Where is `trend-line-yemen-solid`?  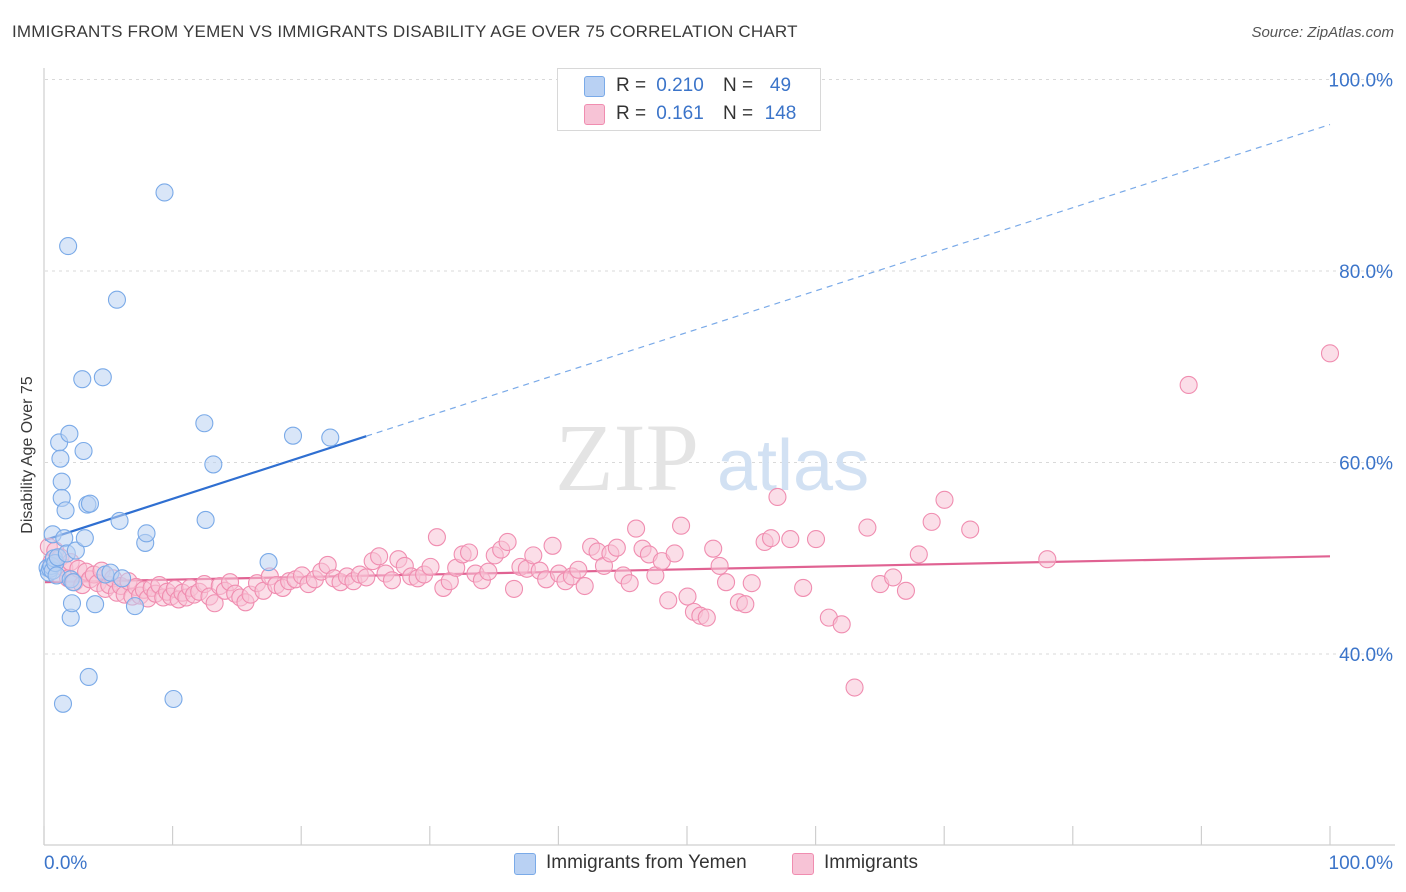
trend-line-yemen-solid is located at coordinates (205, 488).